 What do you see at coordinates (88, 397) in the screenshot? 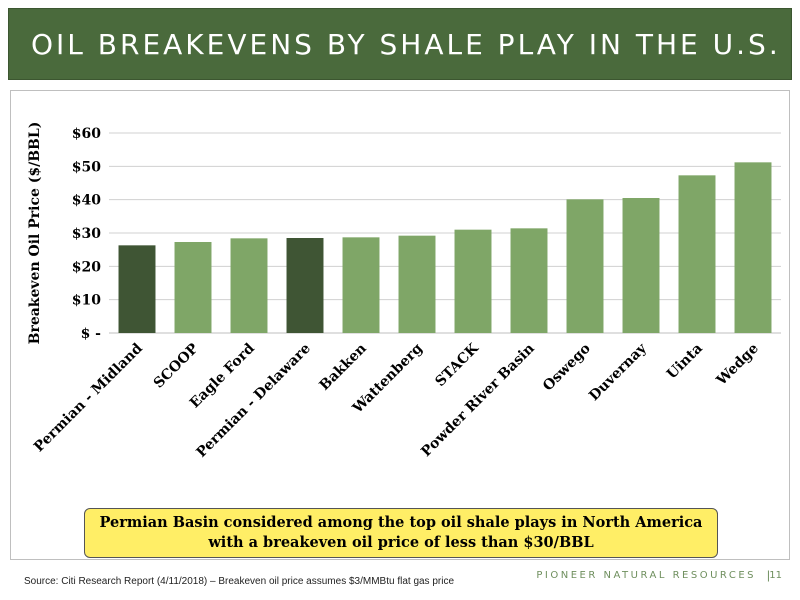
I see `x-tick-label: Permian - Midland` at bounding box center [88, 397].